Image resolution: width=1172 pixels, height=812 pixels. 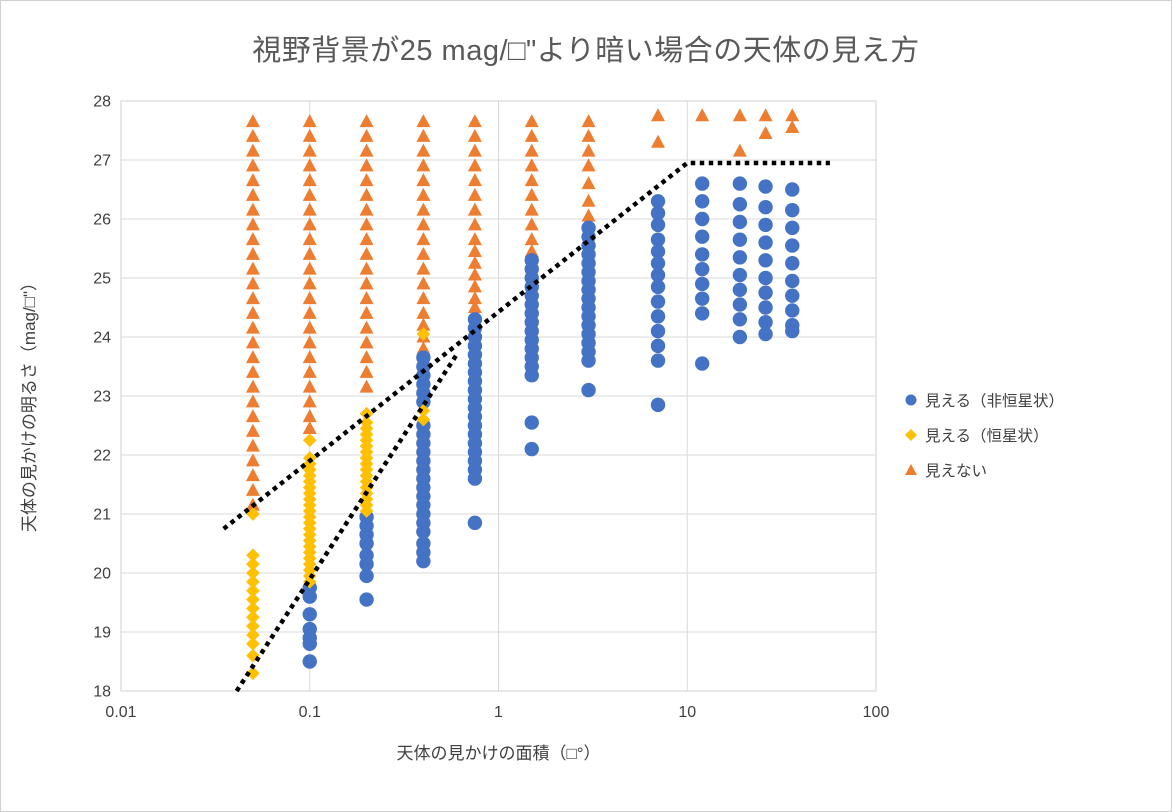 I want to click on x-axis-title: 天体の見かけの面積（□°）, so click(x=498, y=753).